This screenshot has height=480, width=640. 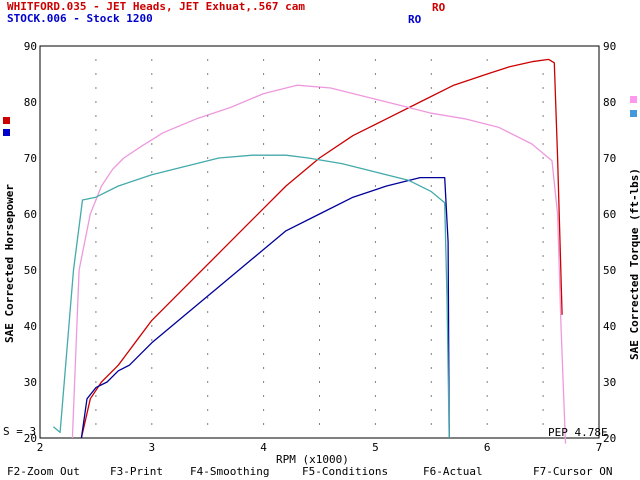 I want to click on legend-run1-right-swatch, so click(x=633, y=99).